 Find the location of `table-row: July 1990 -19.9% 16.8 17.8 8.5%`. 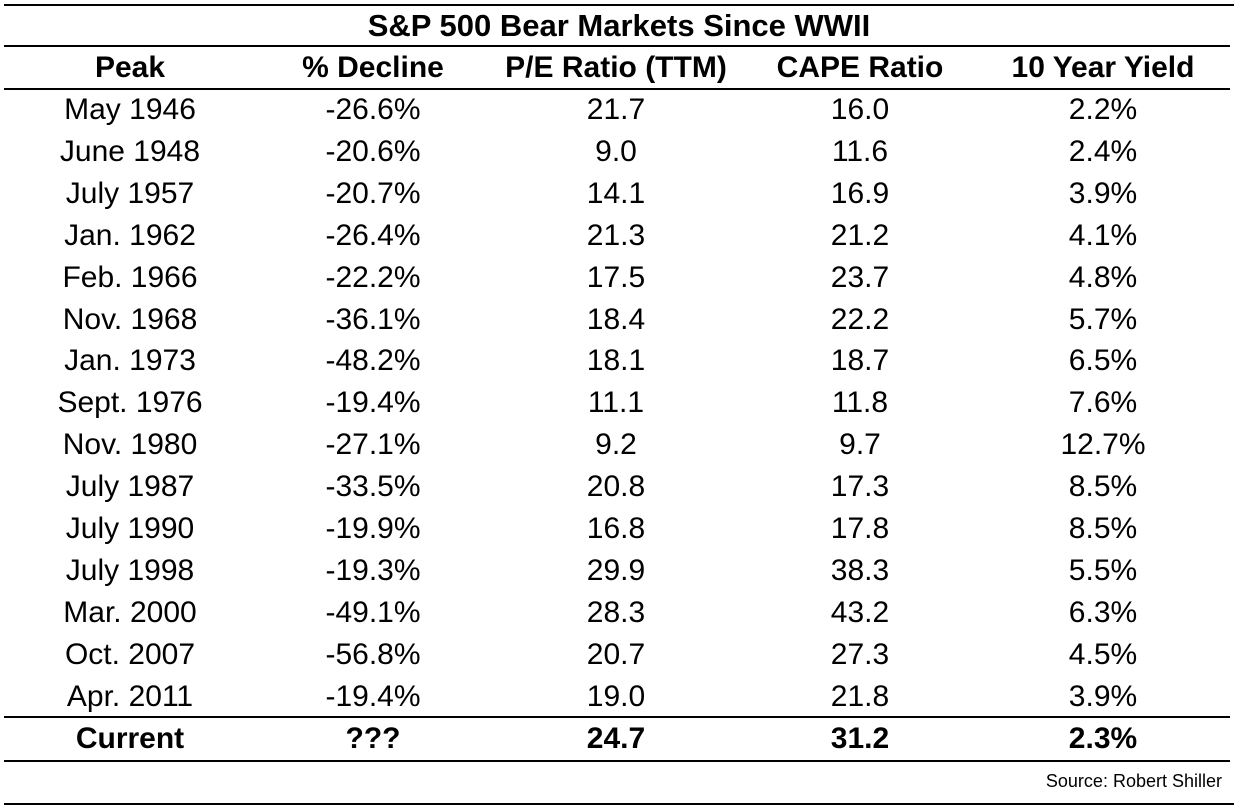

table-row: July 1990 -19.9% 16.8 17.8 8.5% is located at coordinates (619, 529).